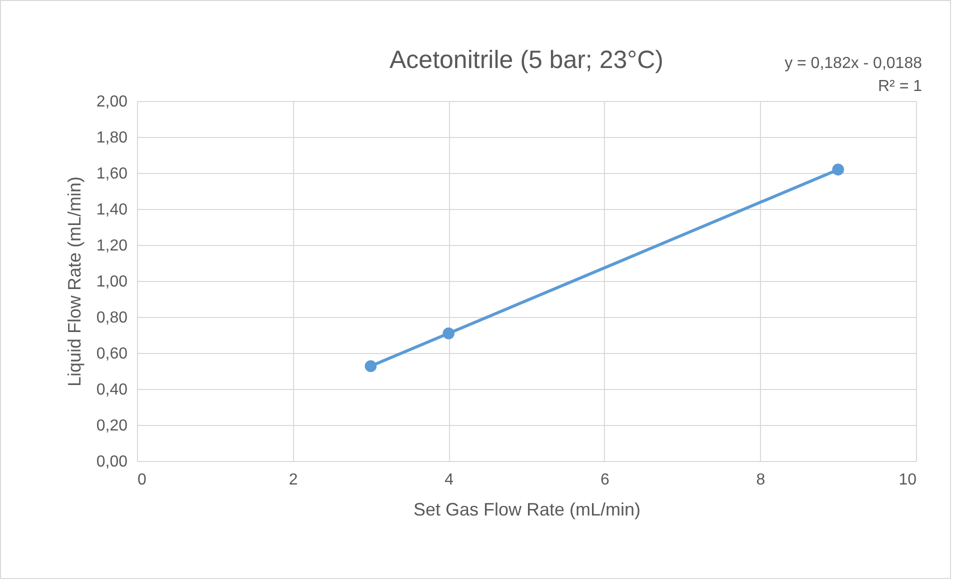  What do you see at coordinates (605, 480) in the screenshot?
I see `x-tick-label: 6` at bounding box center [605, 480].